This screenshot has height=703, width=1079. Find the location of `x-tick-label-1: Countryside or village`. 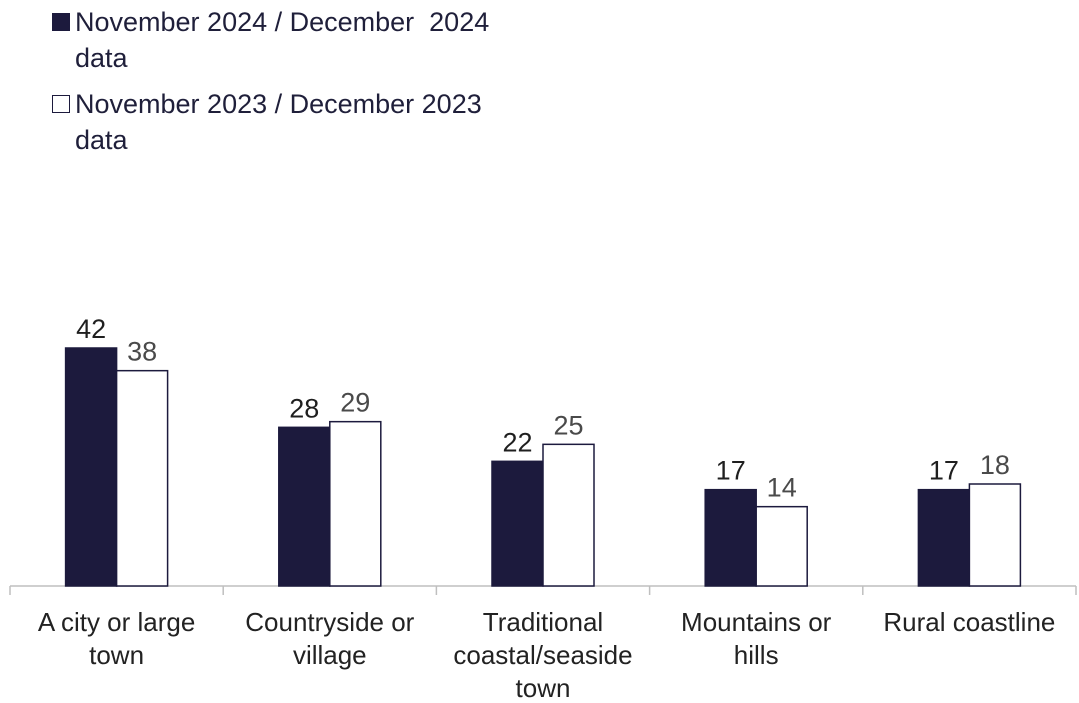

x-tick-label-1: Countryside or village is located at coordinates (329, 638).